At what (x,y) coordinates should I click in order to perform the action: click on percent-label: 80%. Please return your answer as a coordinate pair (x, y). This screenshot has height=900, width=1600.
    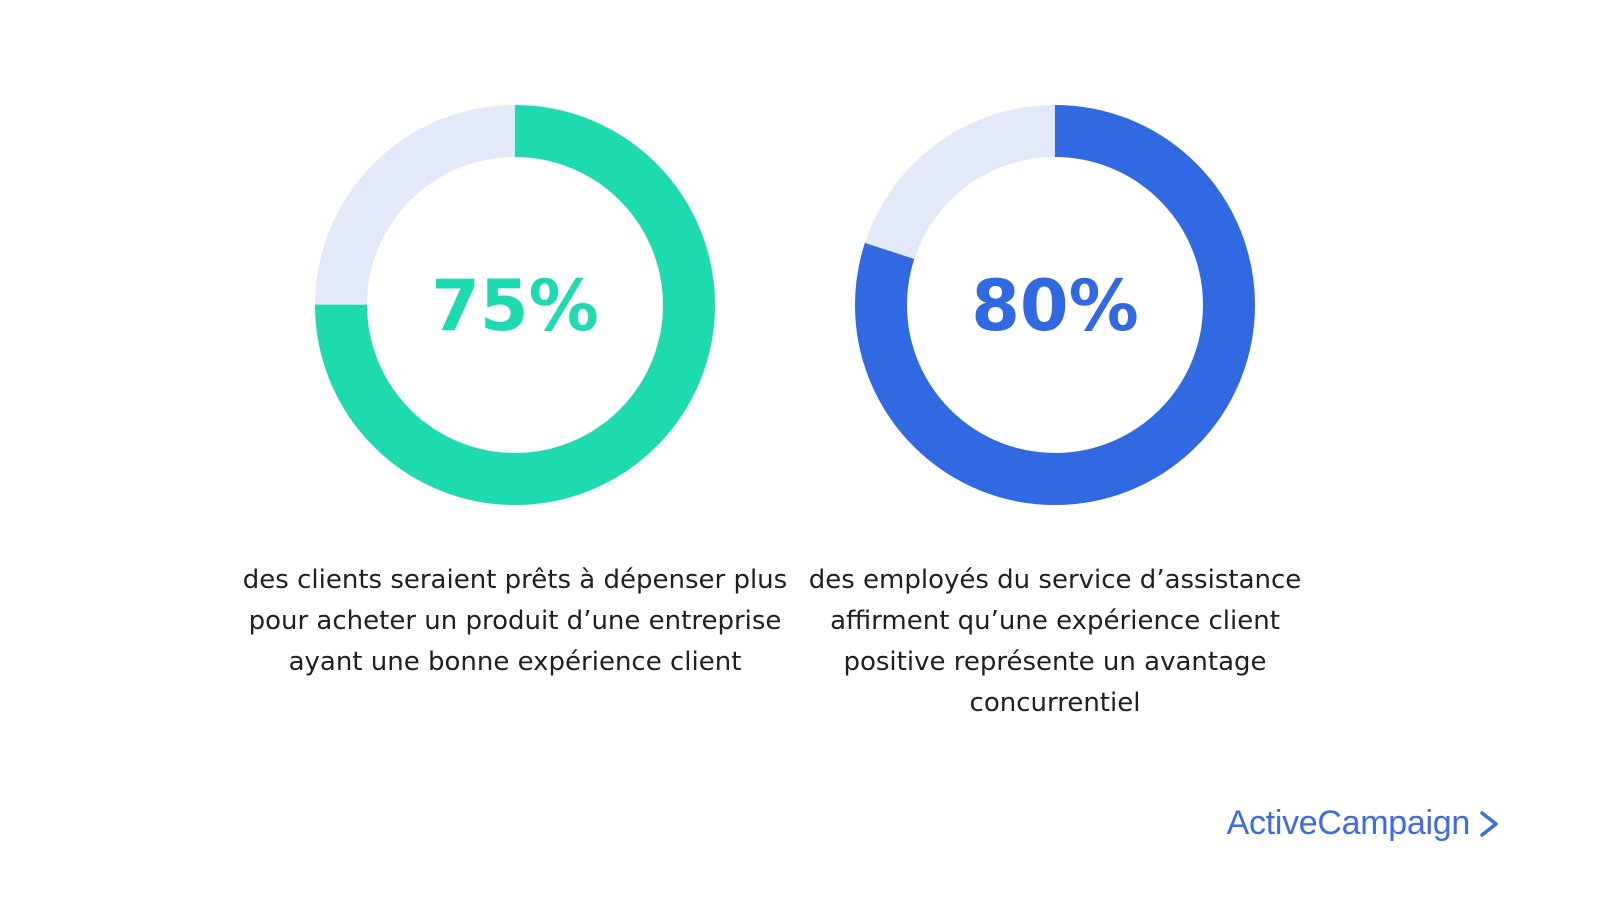
    Looking at the image, I should click on (1055, 306).